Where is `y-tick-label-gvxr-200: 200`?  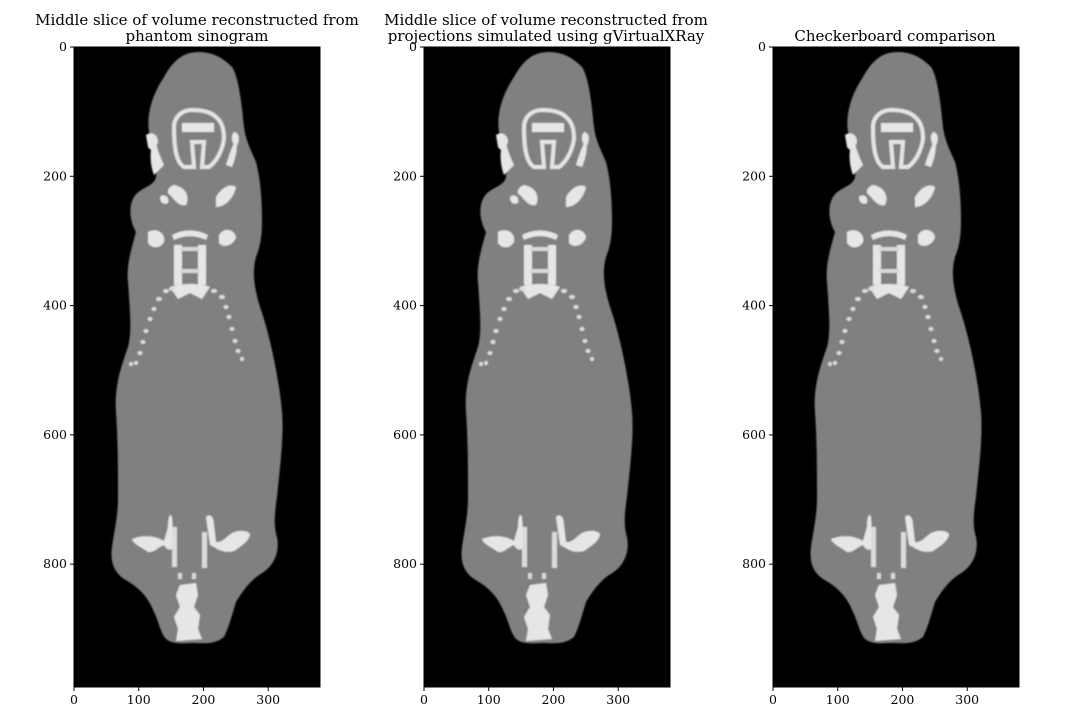 y-tick-label-gvxr-200: 200 is located at coordinates (405, 175).